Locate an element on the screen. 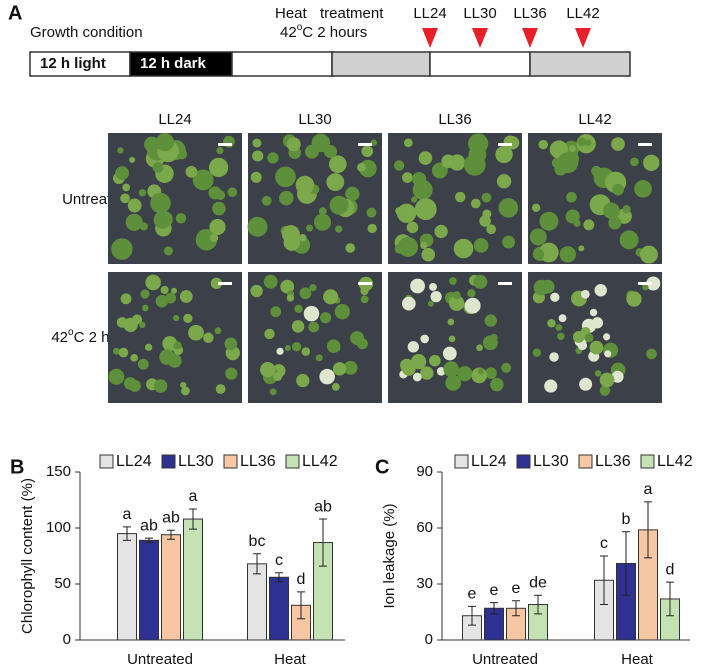 Image resolution: width=703 pixels, height=669 pixels. error-bar is located at coordinates (323, 542).